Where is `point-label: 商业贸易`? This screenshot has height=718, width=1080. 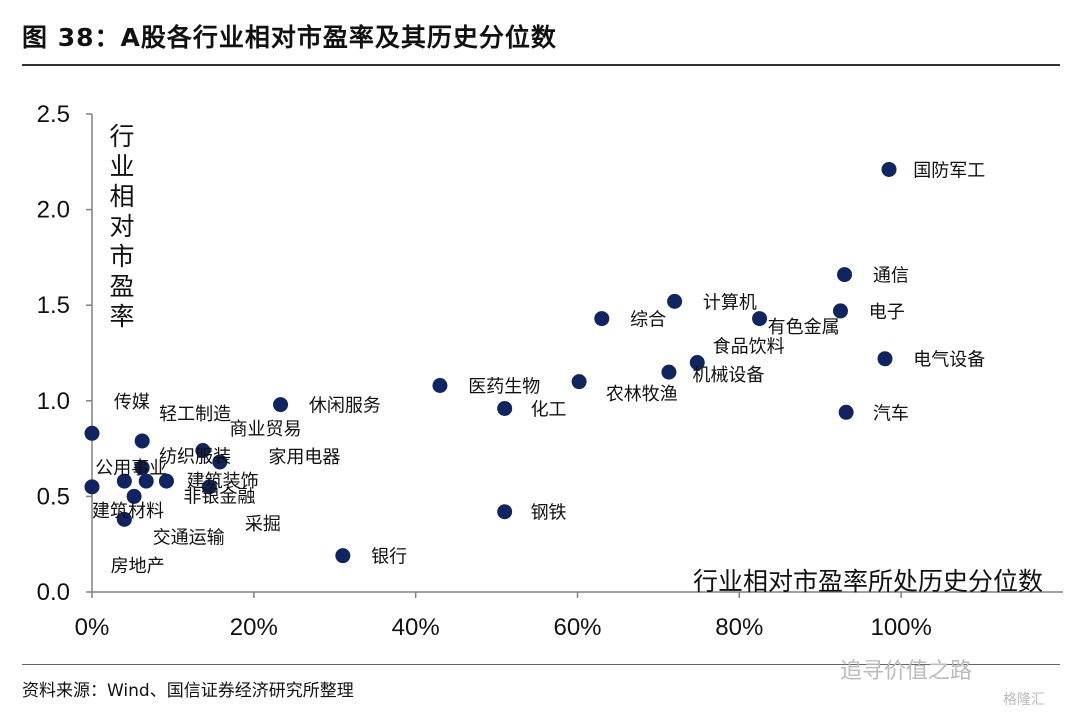
point-label: 商业贸易 is located at coordinates (266, 429).